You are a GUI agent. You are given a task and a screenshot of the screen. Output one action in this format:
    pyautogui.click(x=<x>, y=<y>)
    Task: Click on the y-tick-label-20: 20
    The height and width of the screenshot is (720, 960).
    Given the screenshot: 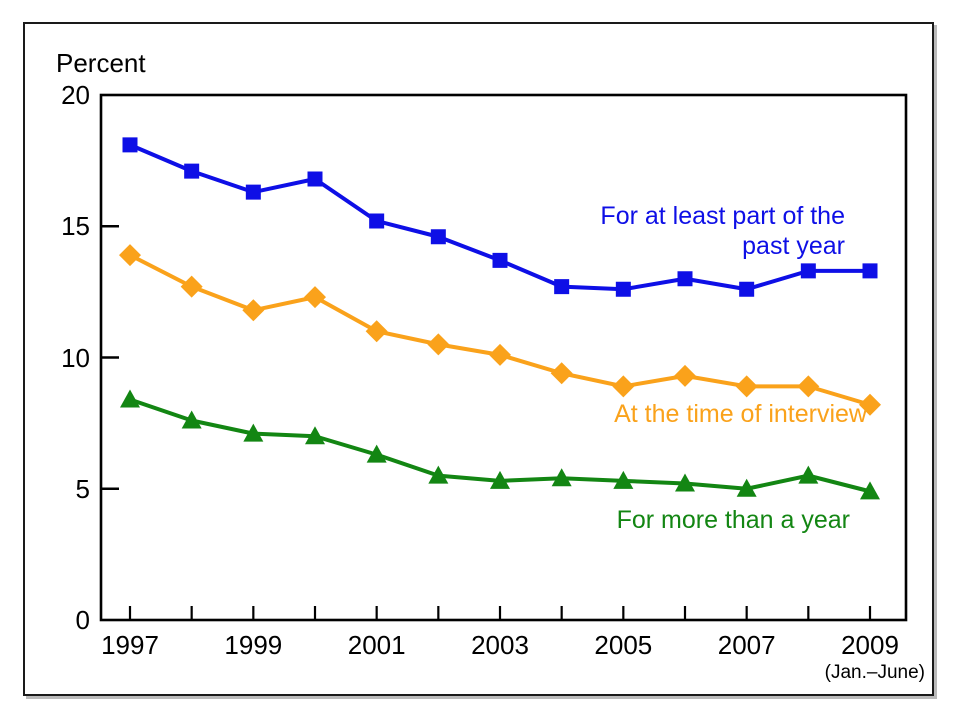 What is the action you would take?
    pyautogui.click(x=75, y=95)
    